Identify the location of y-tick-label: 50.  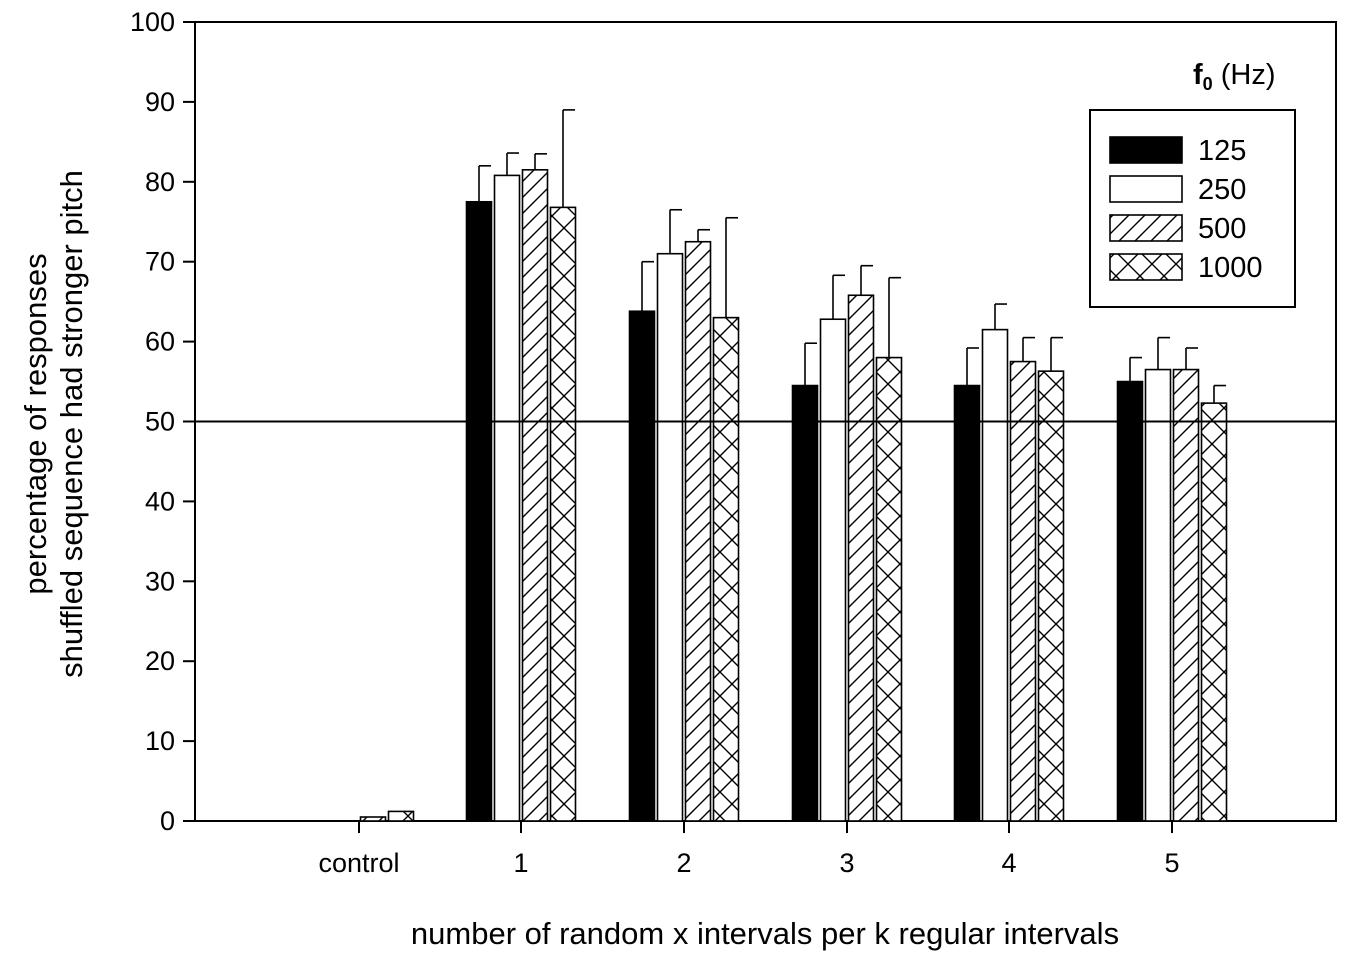
(160, 422).